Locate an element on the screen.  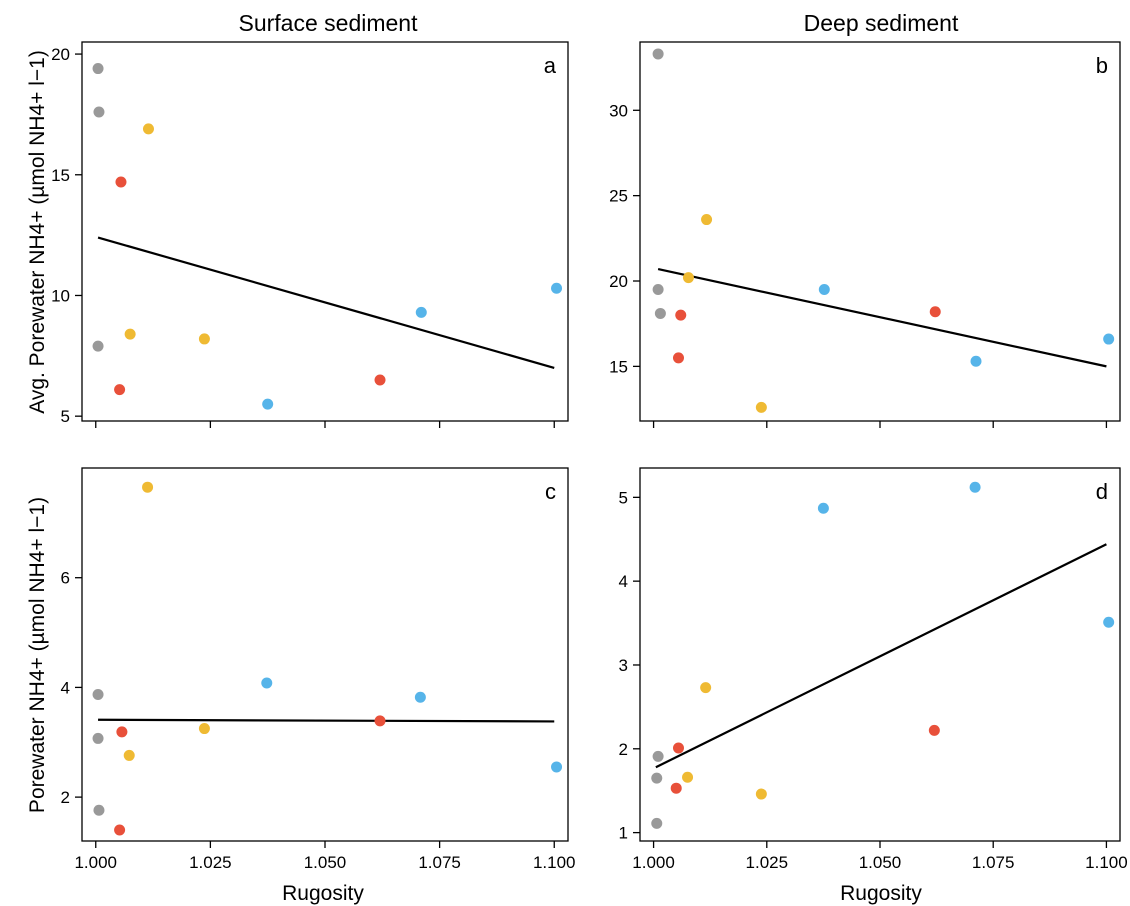
y-tick-label: 25 is located at coordinates (618, 196).